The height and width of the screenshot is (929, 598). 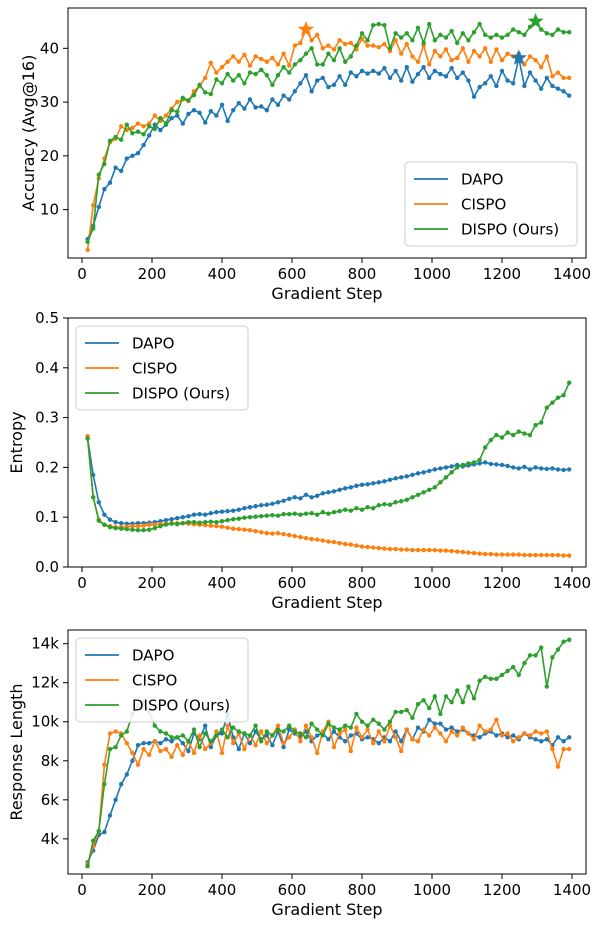 I want to click on y-tick-label: 0.4, so click(x=47, y=368).